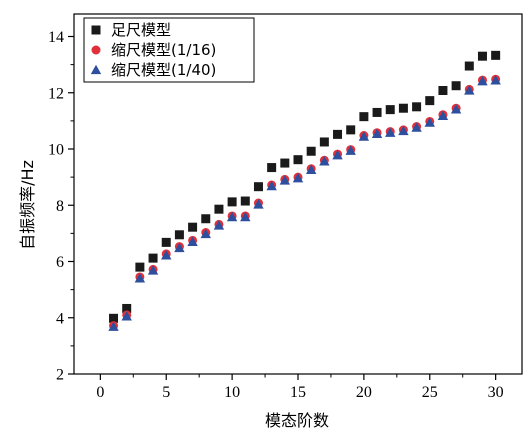 The image size is (532, 439). Describe the element at coordinates (297, 420) in the screenshot. I see `x-axis-title: 模态阶数` at that location.